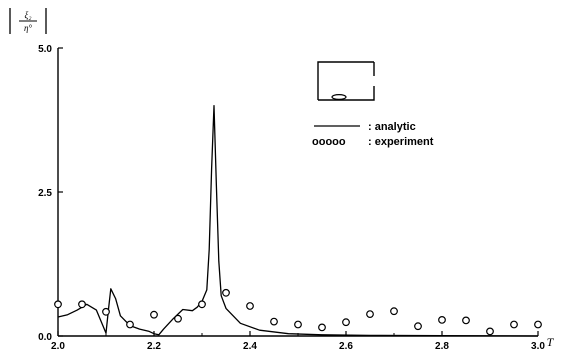 This screenshot has height=352, width=561. I want to click on x-tick-label: 2.2, so click(154, 346).